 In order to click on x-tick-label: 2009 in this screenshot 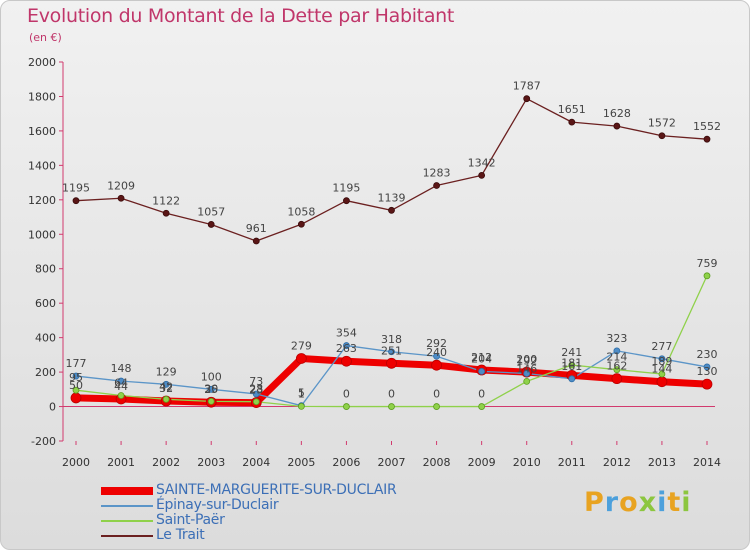, I will do `click(482, 462)`.